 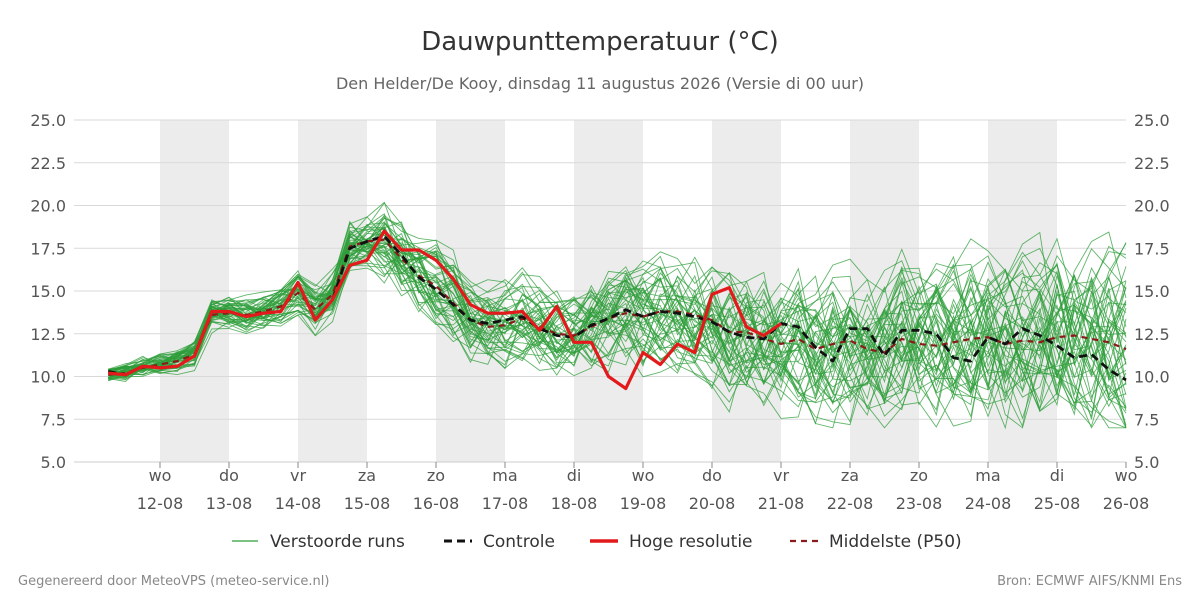 What do you see at coordinates (48, 163) in the screenshot?
I see `y-tick-label-left: 22.5` at bounding box center [48, 163].